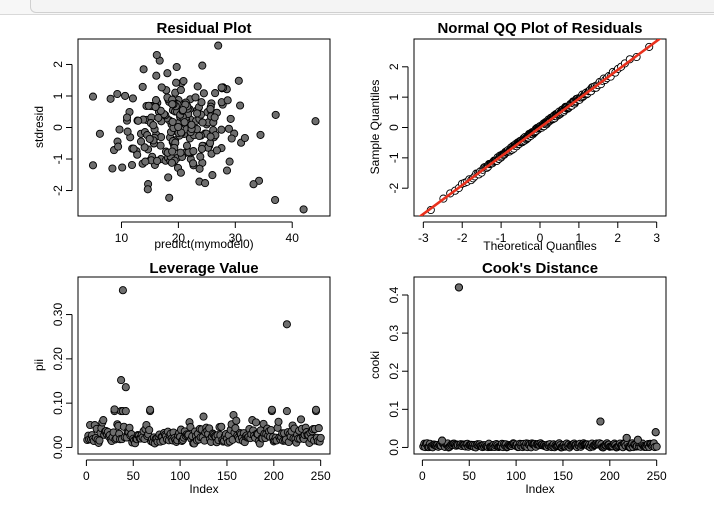 The width and height of the screenshot is (714, 505). Describe the element at coordinates (540, 238) in the screenshot. I see `x-tick-label: 0` at that location.